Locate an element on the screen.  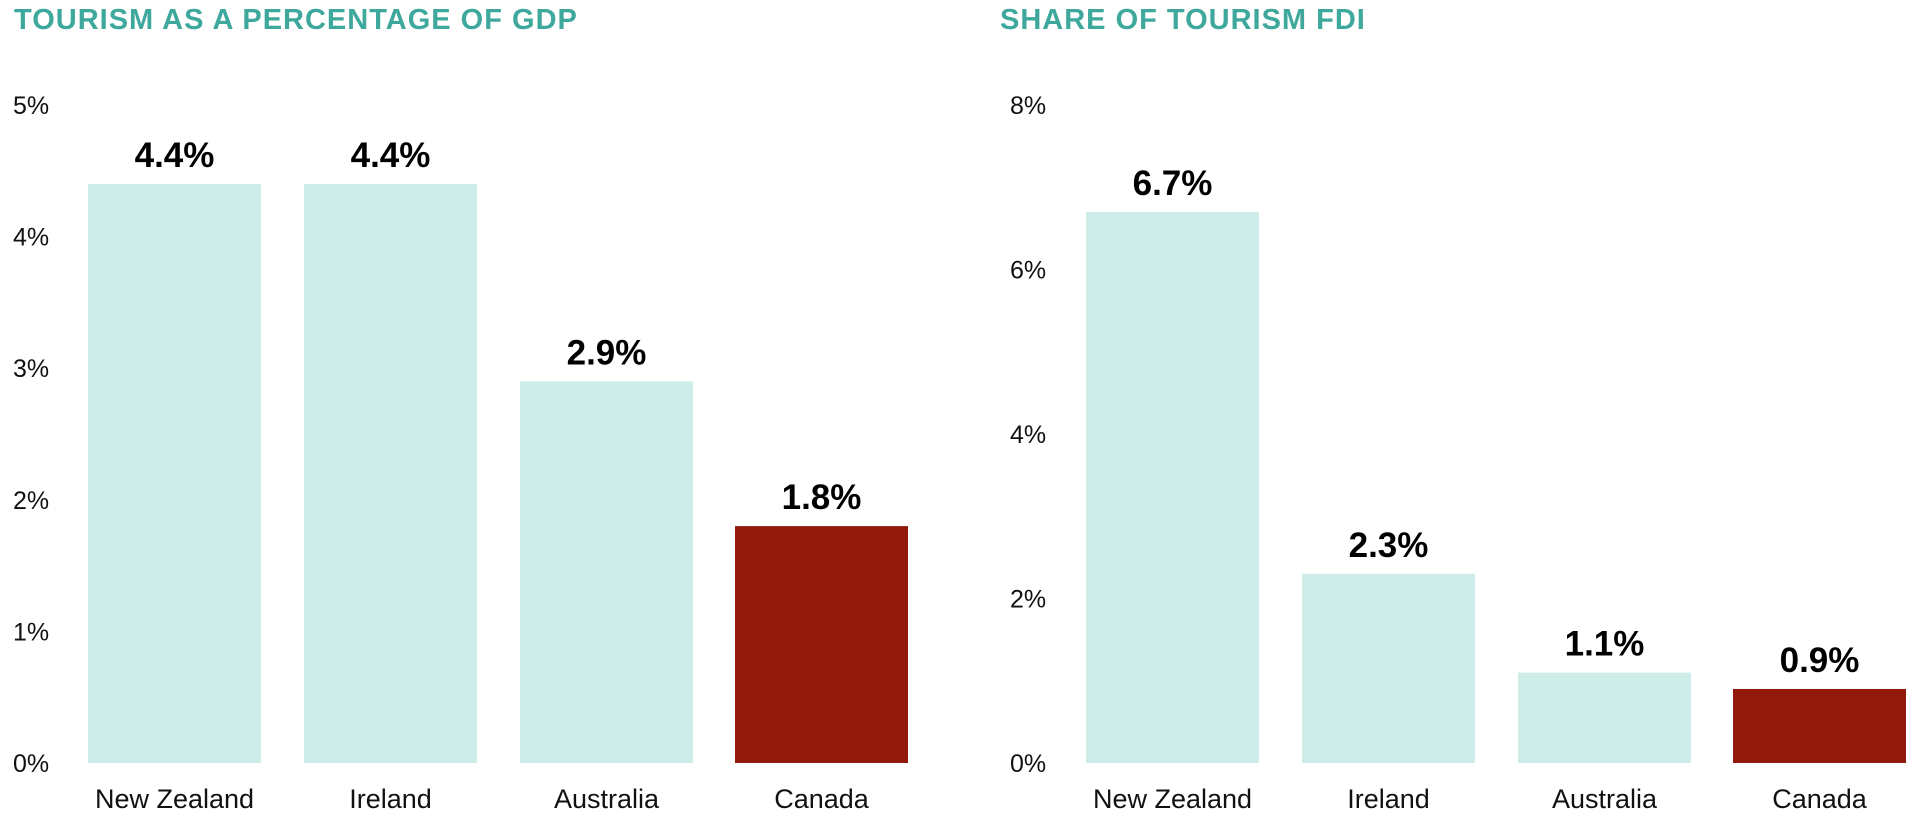
gdp-value-label-new-zealand: 4.4% is located at coordinates (175, 155).